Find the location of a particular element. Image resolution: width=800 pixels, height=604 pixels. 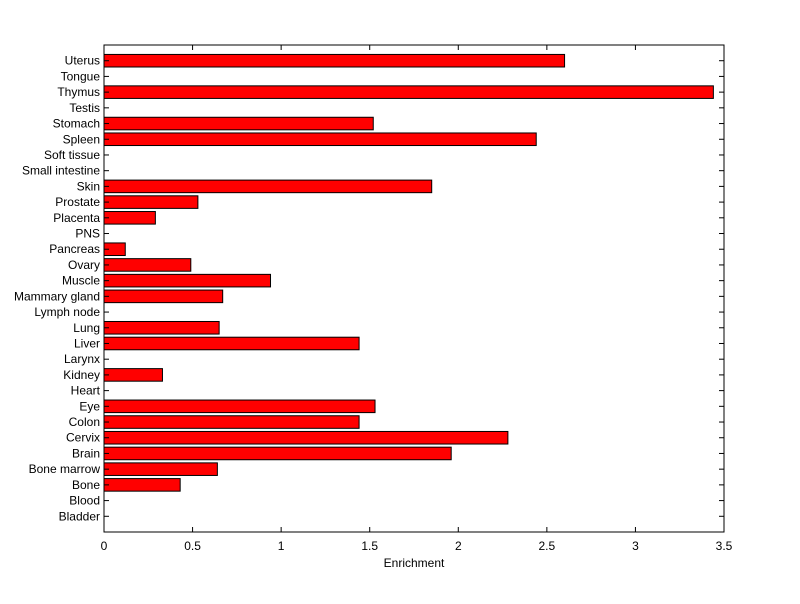

y-tick-label: Heart is located at coordinates (86, 391).